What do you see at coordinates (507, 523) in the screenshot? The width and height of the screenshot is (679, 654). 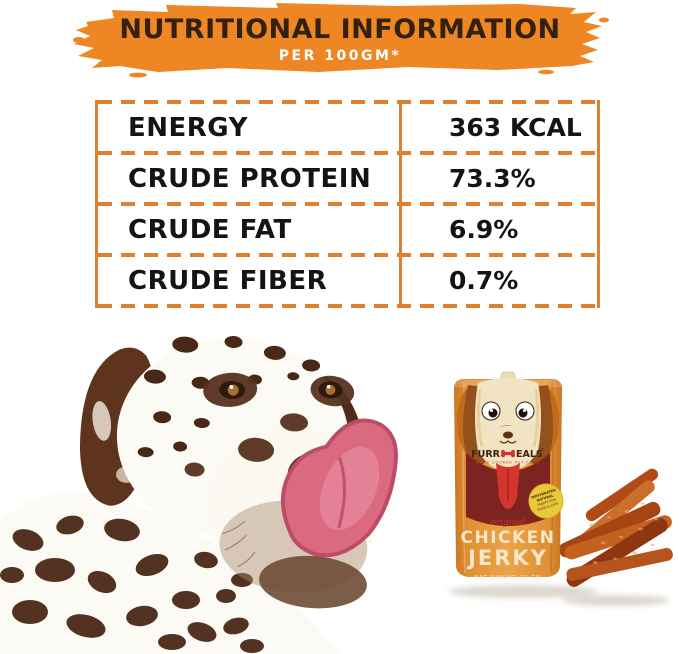 I see `variant-label: original` at bounding box center [507, 523].